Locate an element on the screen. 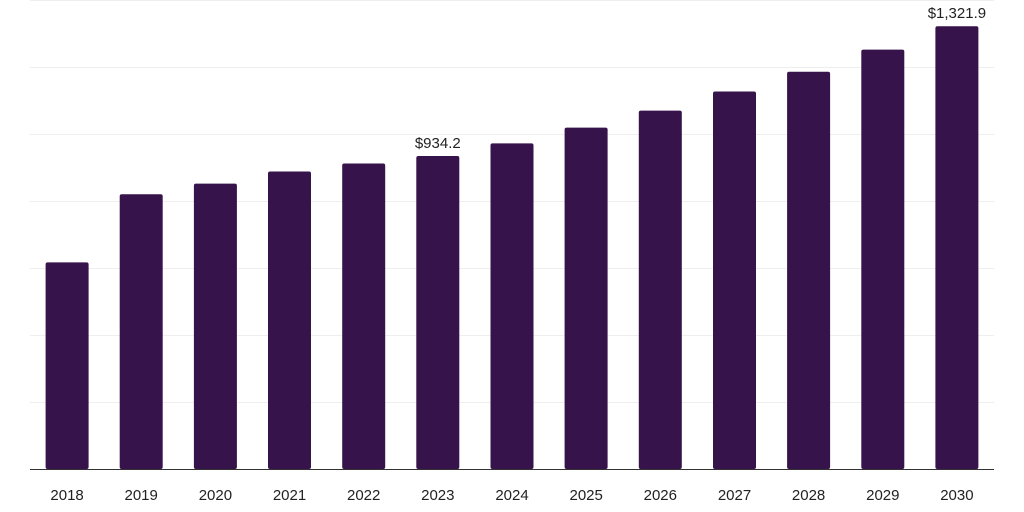 This screenshot has width=1024, height=512. bar-2018 is located at coordinates (67, 365).